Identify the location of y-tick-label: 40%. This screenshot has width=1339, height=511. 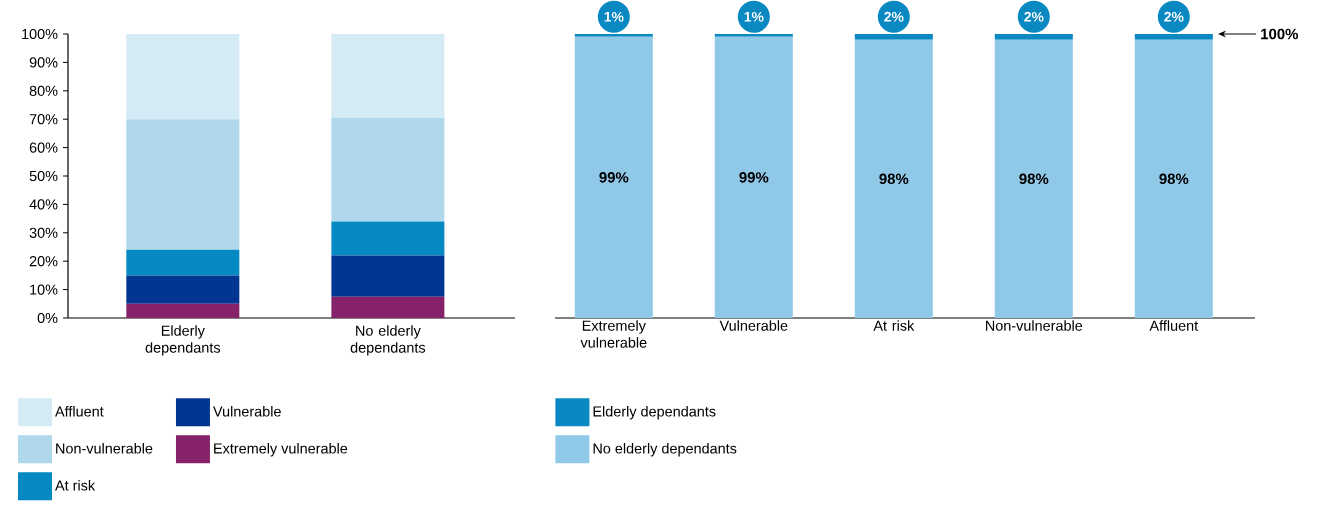
(43, 204).